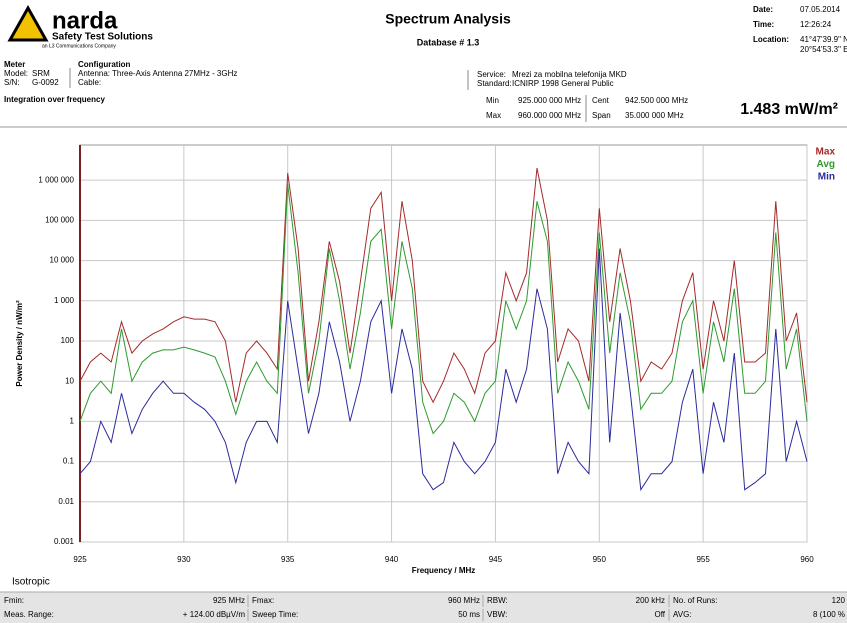 The image size is (847, 623). Describe the element at coordinates (682, 614) in the screenshot. I see `footer-label: AVG:` at that location.